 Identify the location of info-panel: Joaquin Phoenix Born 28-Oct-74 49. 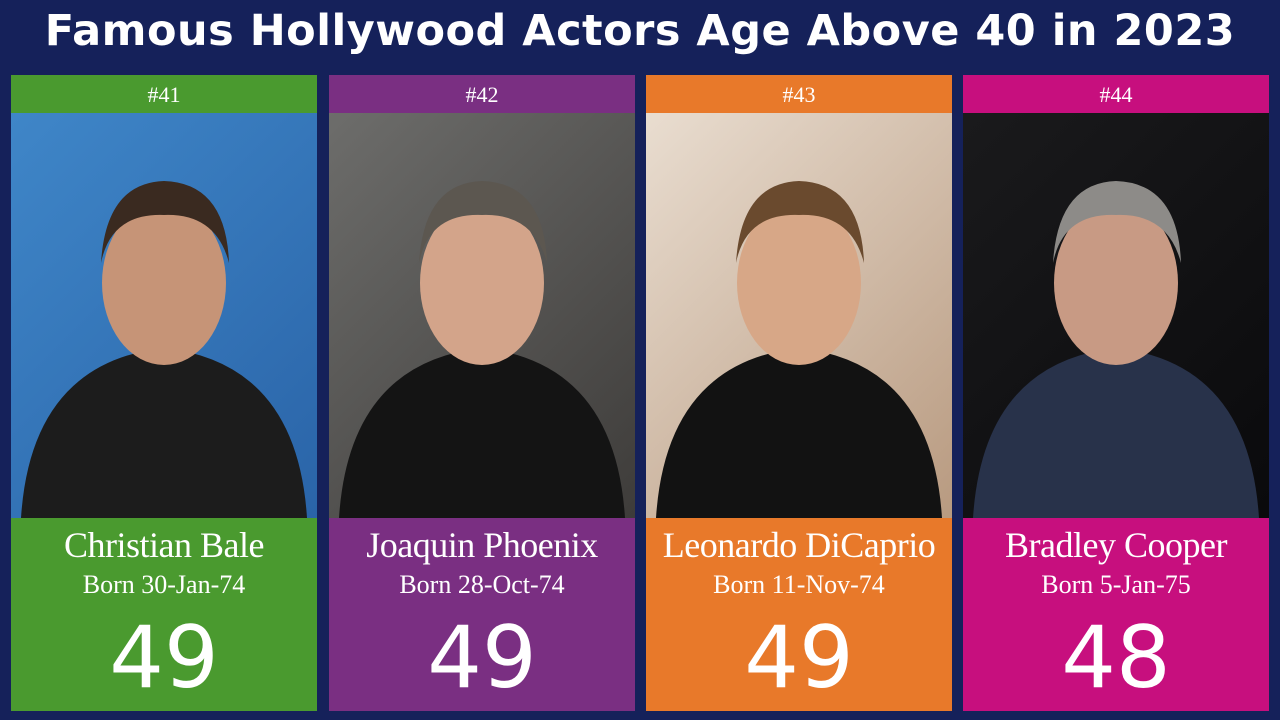
(482, 614).